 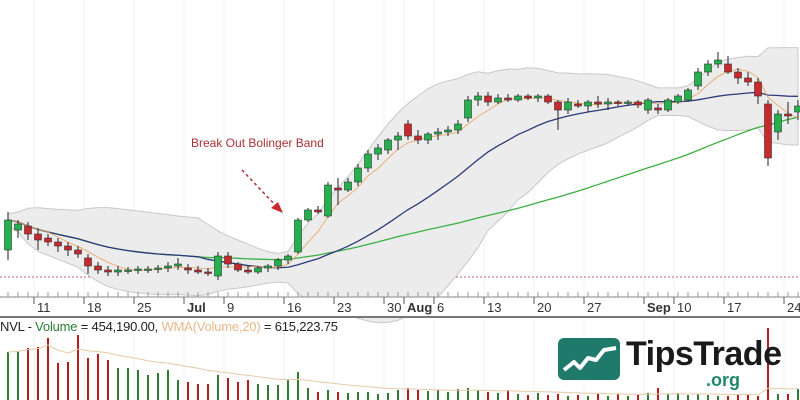 What do you see at coordinates (419, 307) in the screenshot?
I see `tick-label: Aug` at bounding box center [419, 307].